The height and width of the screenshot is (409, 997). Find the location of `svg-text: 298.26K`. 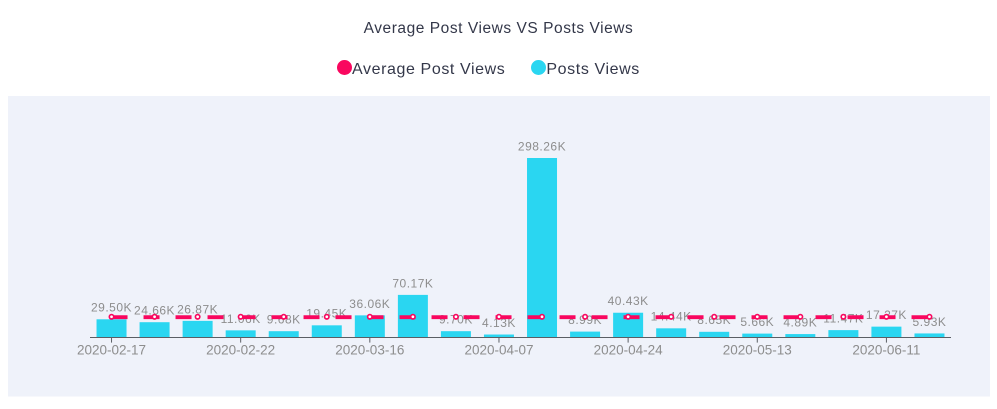

svg-text: 298.26K is located at coordinates (542, 146).